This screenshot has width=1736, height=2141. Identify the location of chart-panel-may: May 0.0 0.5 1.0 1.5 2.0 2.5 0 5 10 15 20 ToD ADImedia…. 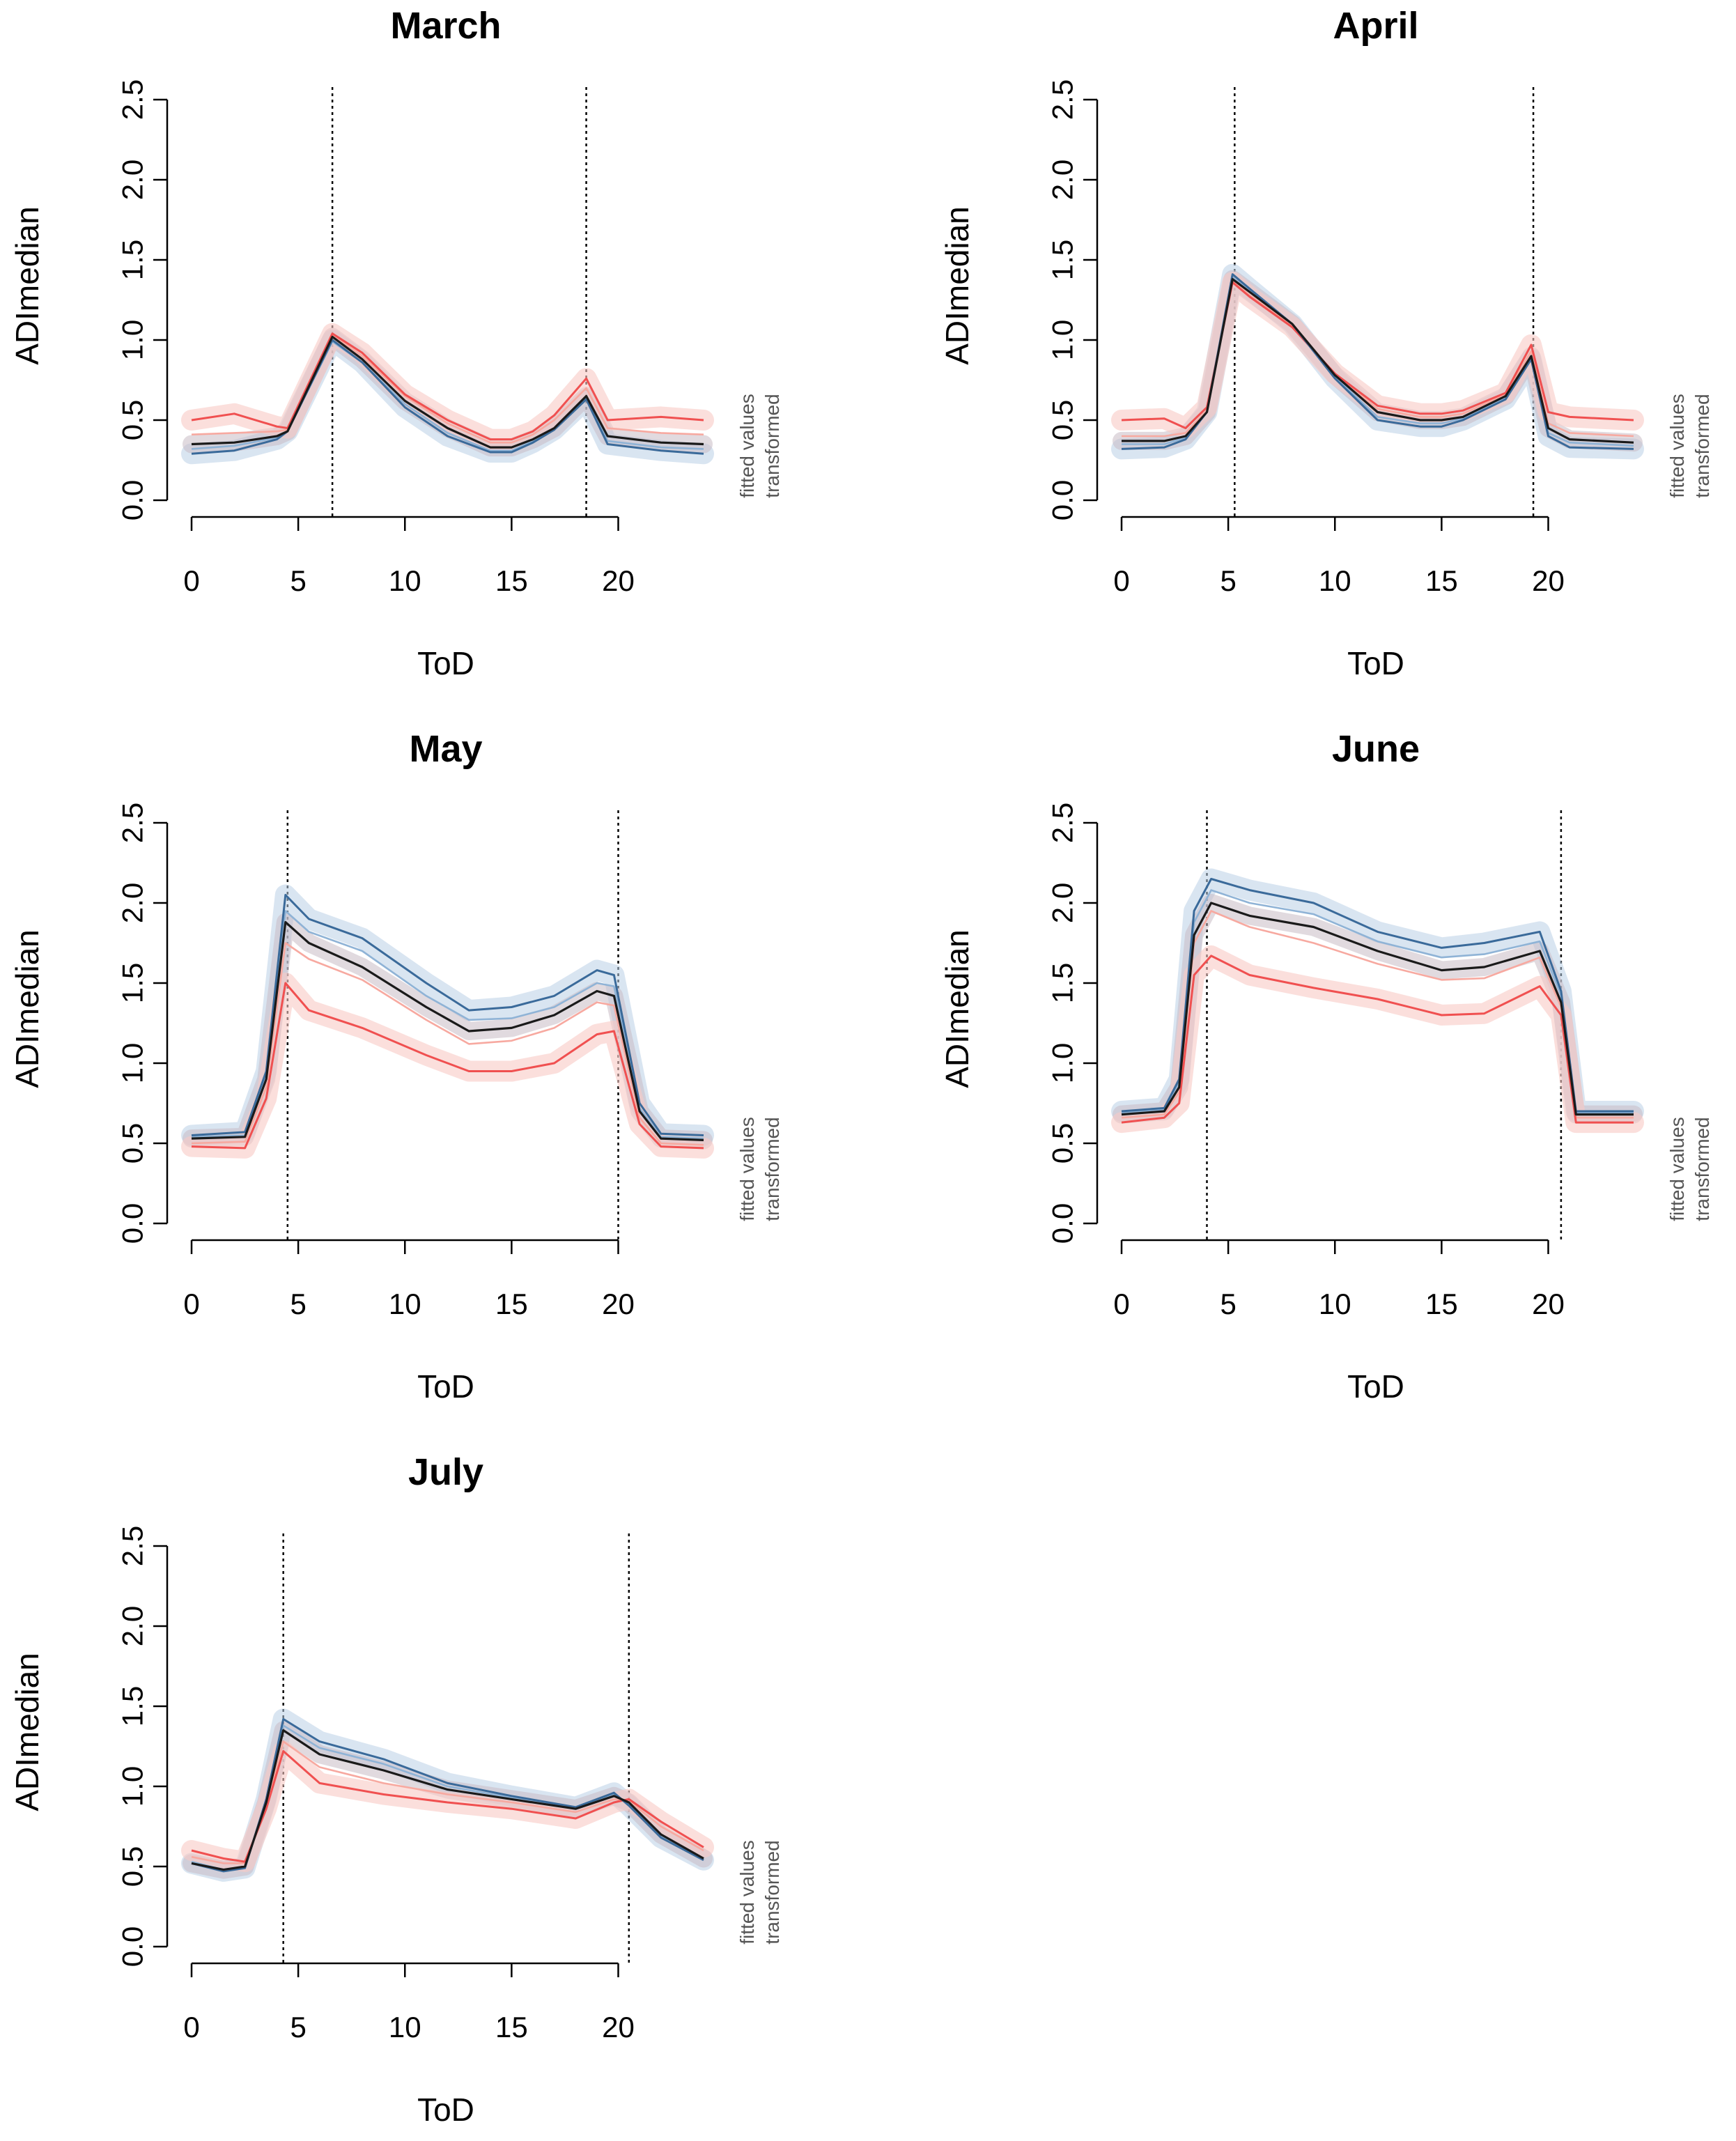
(396, 1066).